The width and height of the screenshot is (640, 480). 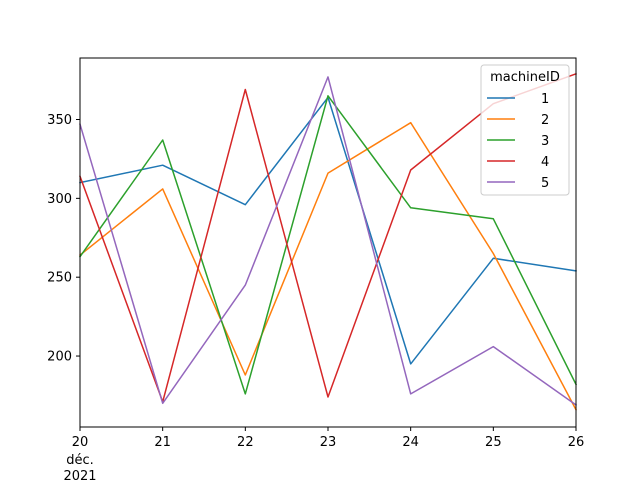 I want to click on x-tick-label-25: 25, so click(x=493, y=442).